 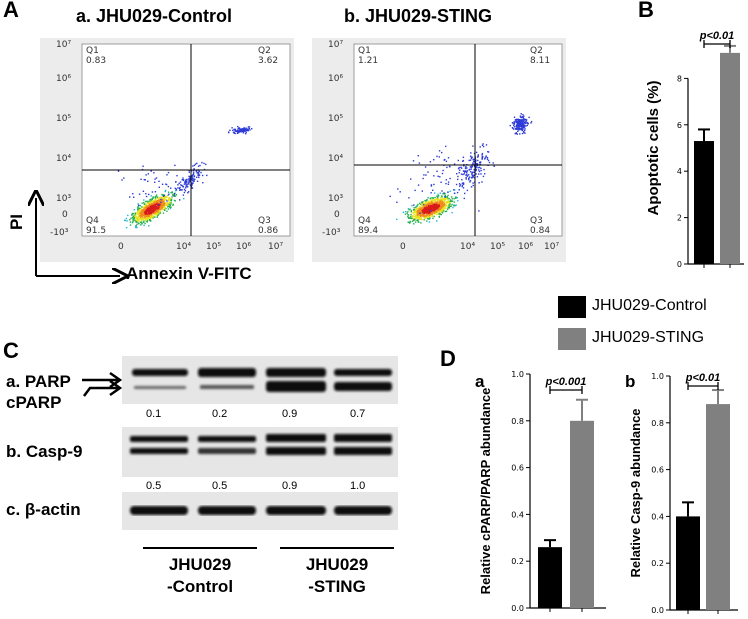 I want to click on y-tick-label: 0, so click(x=679, y=264).